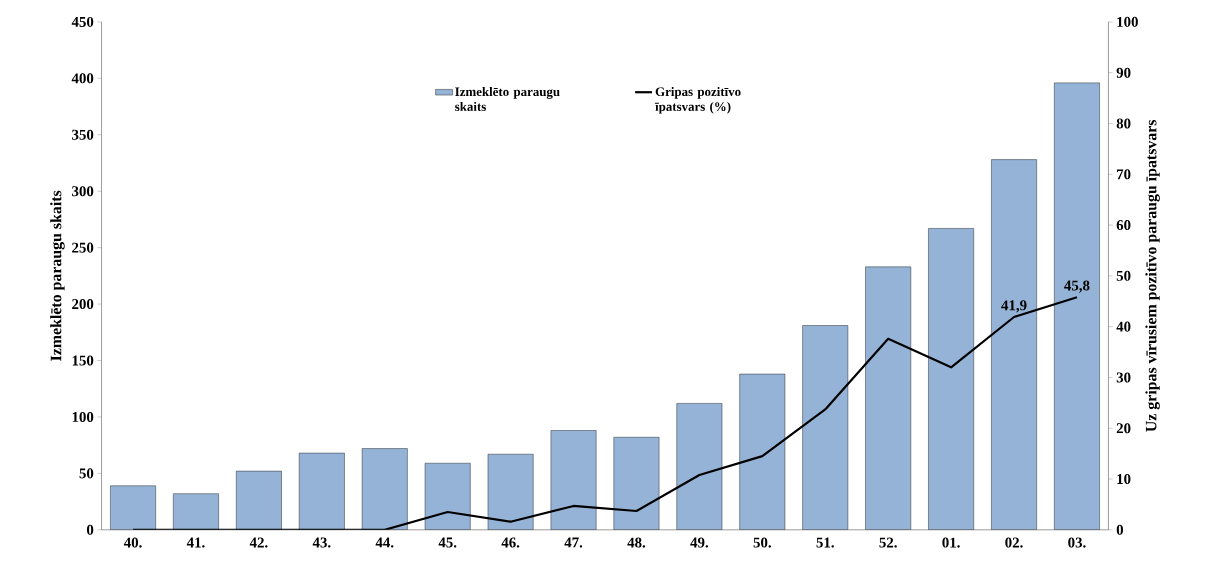  What do you see at coordinates (1124, 174) in the screenshot?
I see `y2-tick-label: 70` at bounding box center [1124, 174].